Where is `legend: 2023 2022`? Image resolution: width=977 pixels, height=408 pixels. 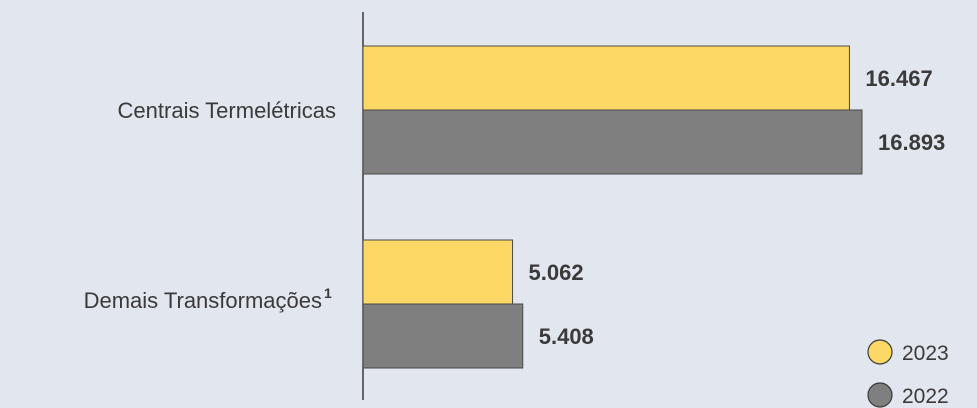 legend: 2023 2022 is located at coordinates (908, 373).